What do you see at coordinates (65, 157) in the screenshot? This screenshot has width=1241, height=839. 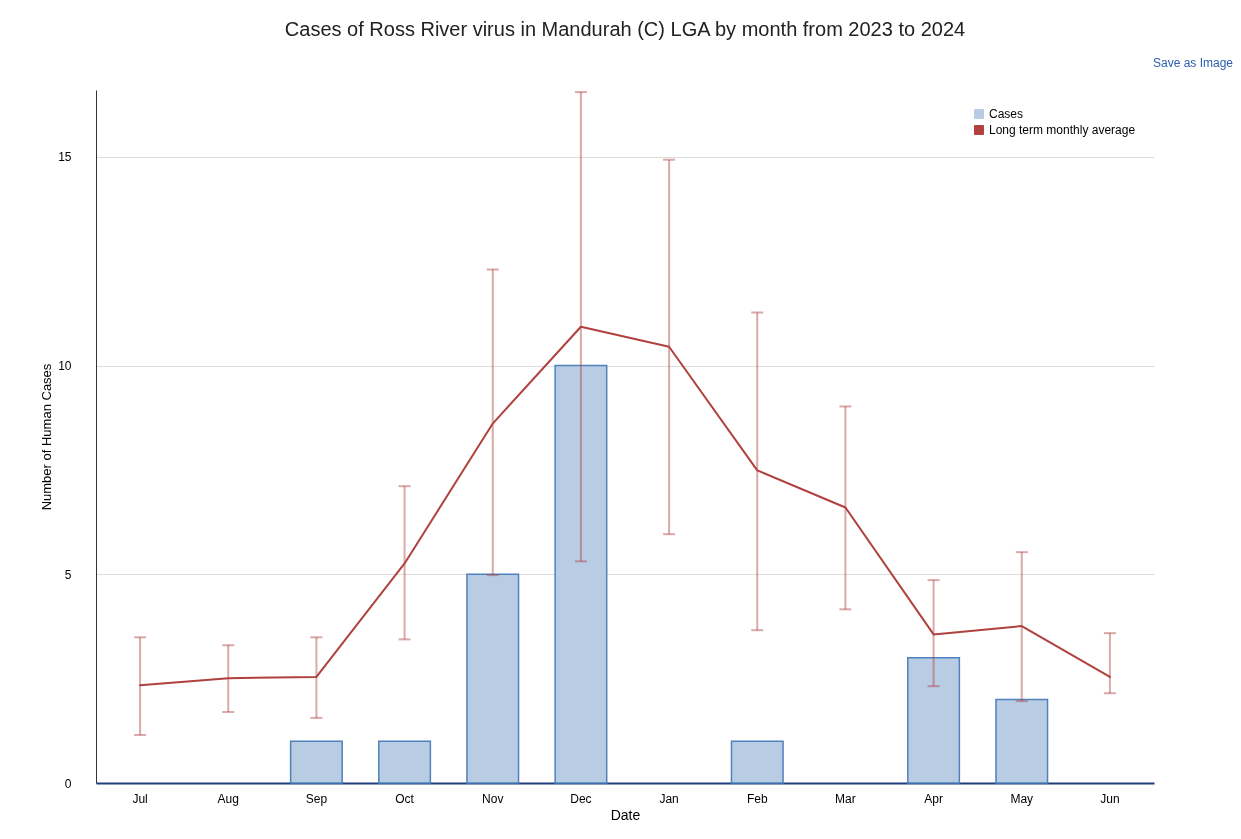 I see `y-tick-label: 15` at bounding box center [65, 157].